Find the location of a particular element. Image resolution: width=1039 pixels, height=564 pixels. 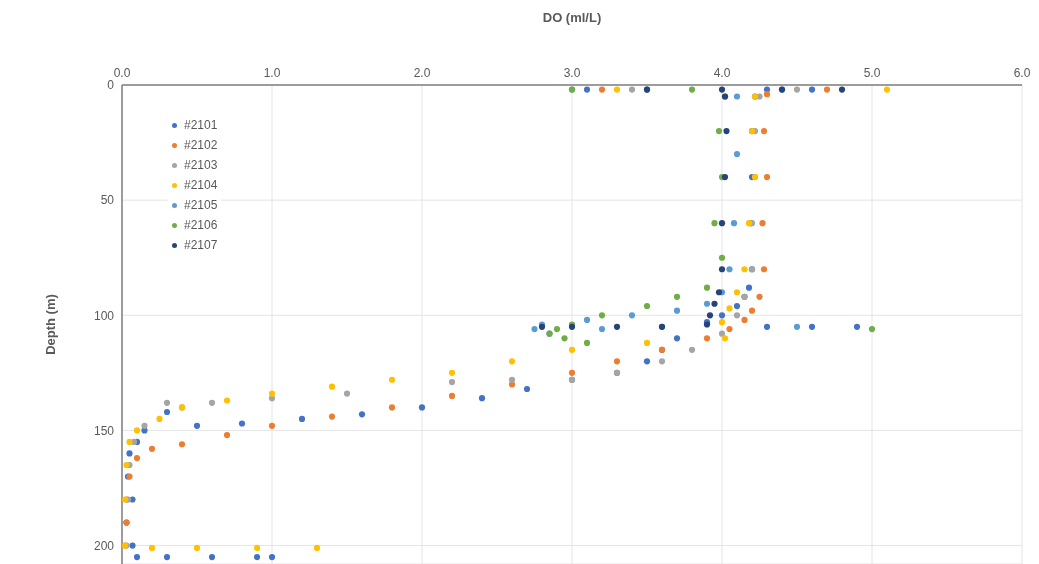

y-tick-label: 50 is located at coordinates (107, 200).